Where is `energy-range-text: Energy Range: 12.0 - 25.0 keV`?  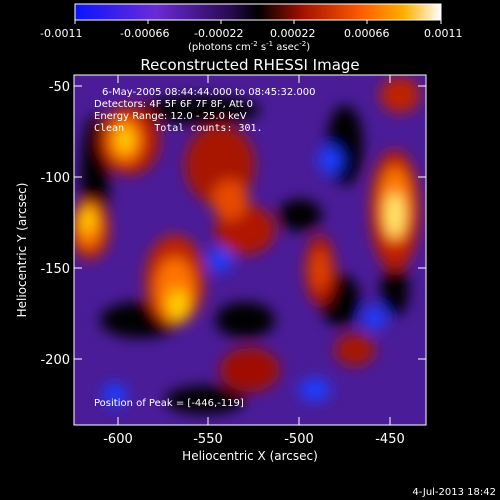 energy-range-text: Energy Range: 12.0 - 25.0 keV is located at coordinates (170, 116).